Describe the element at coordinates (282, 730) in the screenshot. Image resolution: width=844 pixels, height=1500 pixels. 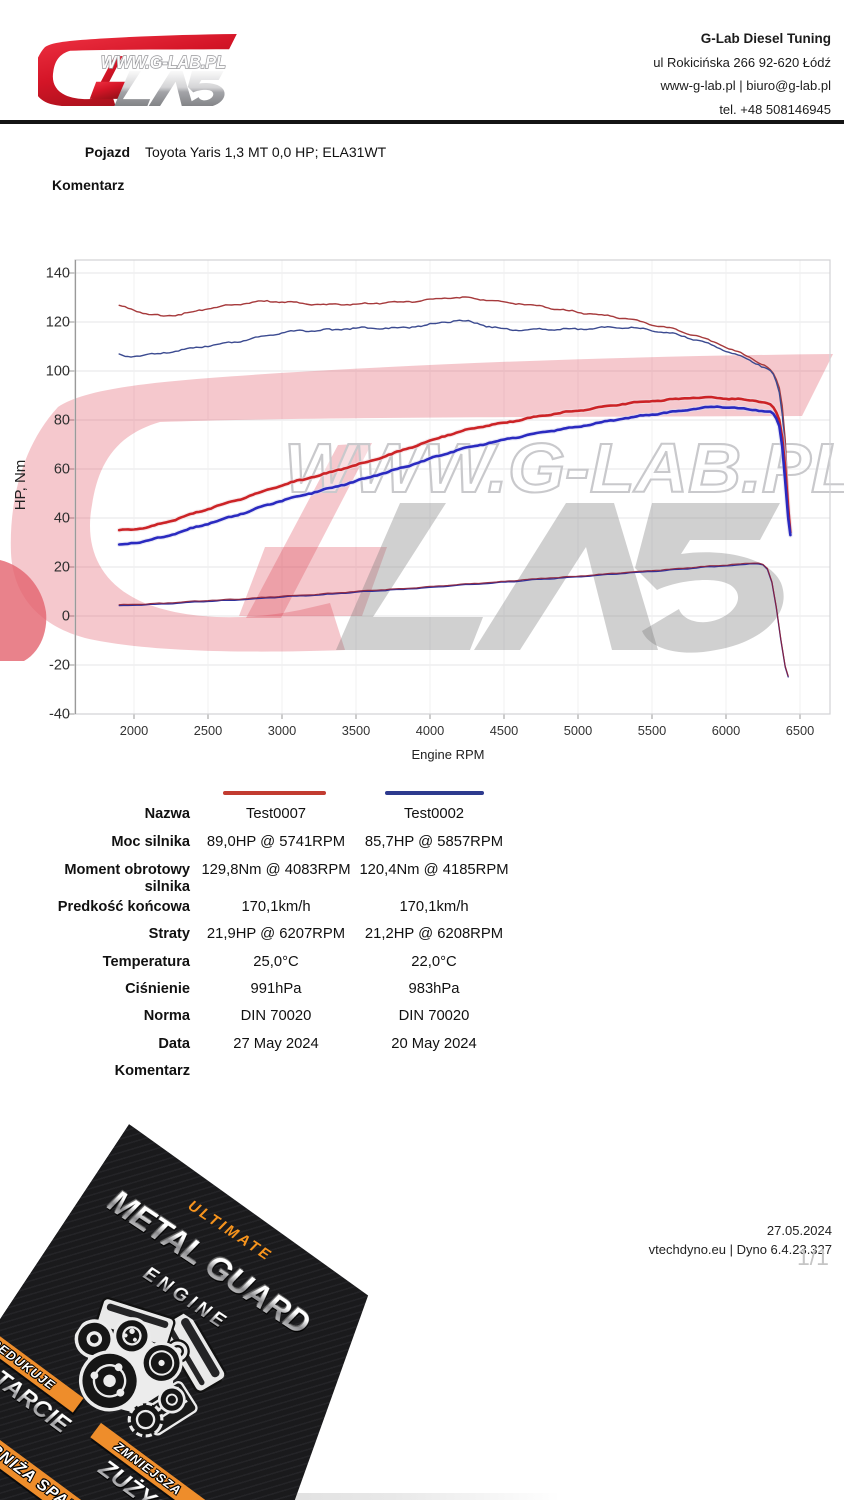
I see `svg-text: 3000` at that location.